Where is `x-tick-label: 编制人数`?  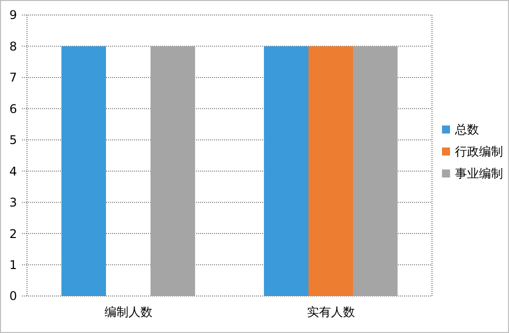
x-tick-label: 编制人数 is located at coordinates (128, 312).